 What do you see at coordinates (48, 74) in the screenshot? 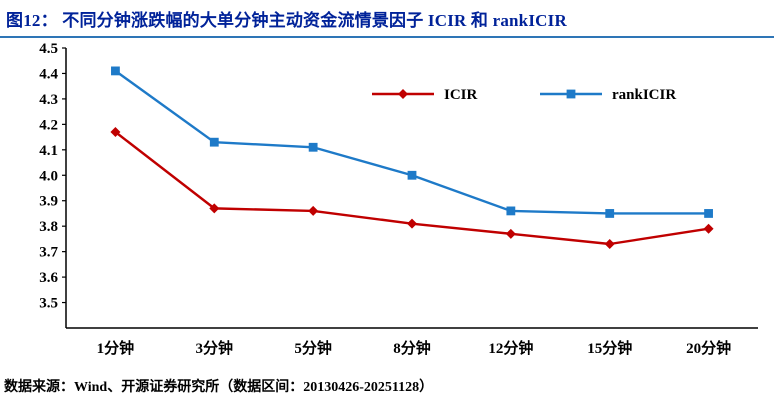
I see `y-tick-label: 4.4` at bounding box center [48, 74].